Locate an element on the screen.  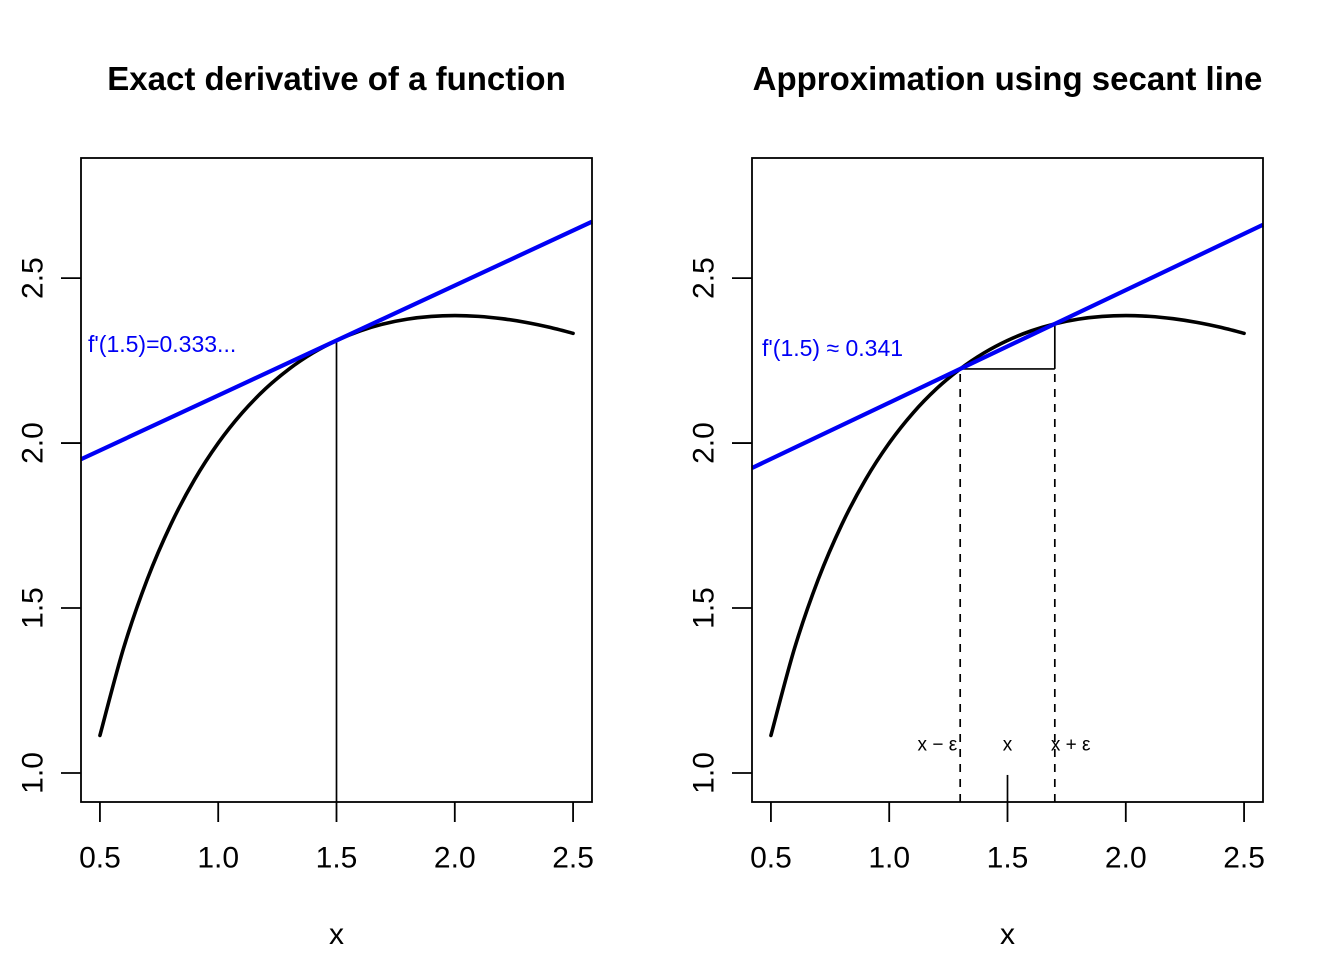
secant-line is located at coordinates (1007, 346).